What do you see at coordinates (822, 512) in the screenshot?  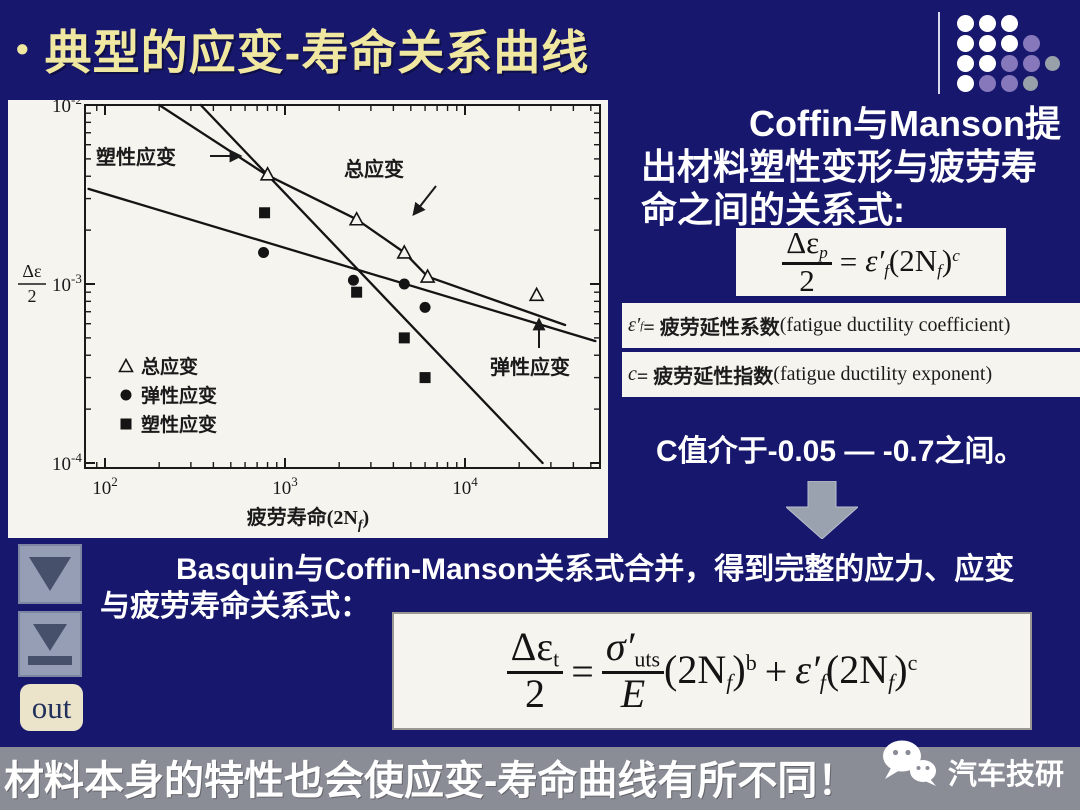 I see `down-block-arrow-icon` at bounding box center [822, 512].